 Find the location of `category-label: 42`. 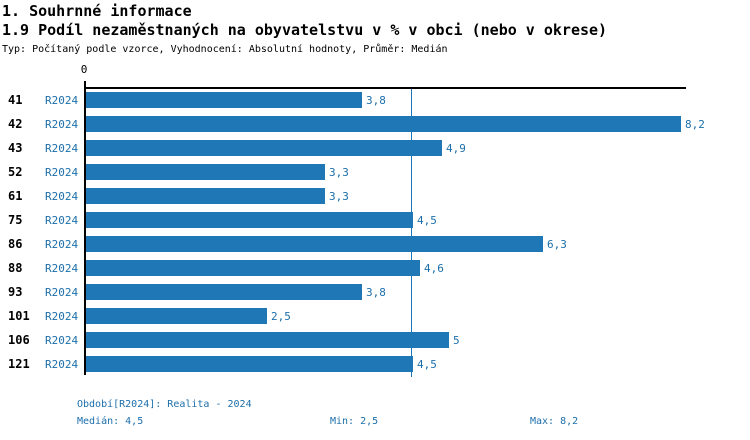

category-label: 42 is located at coordinates (15, 124).